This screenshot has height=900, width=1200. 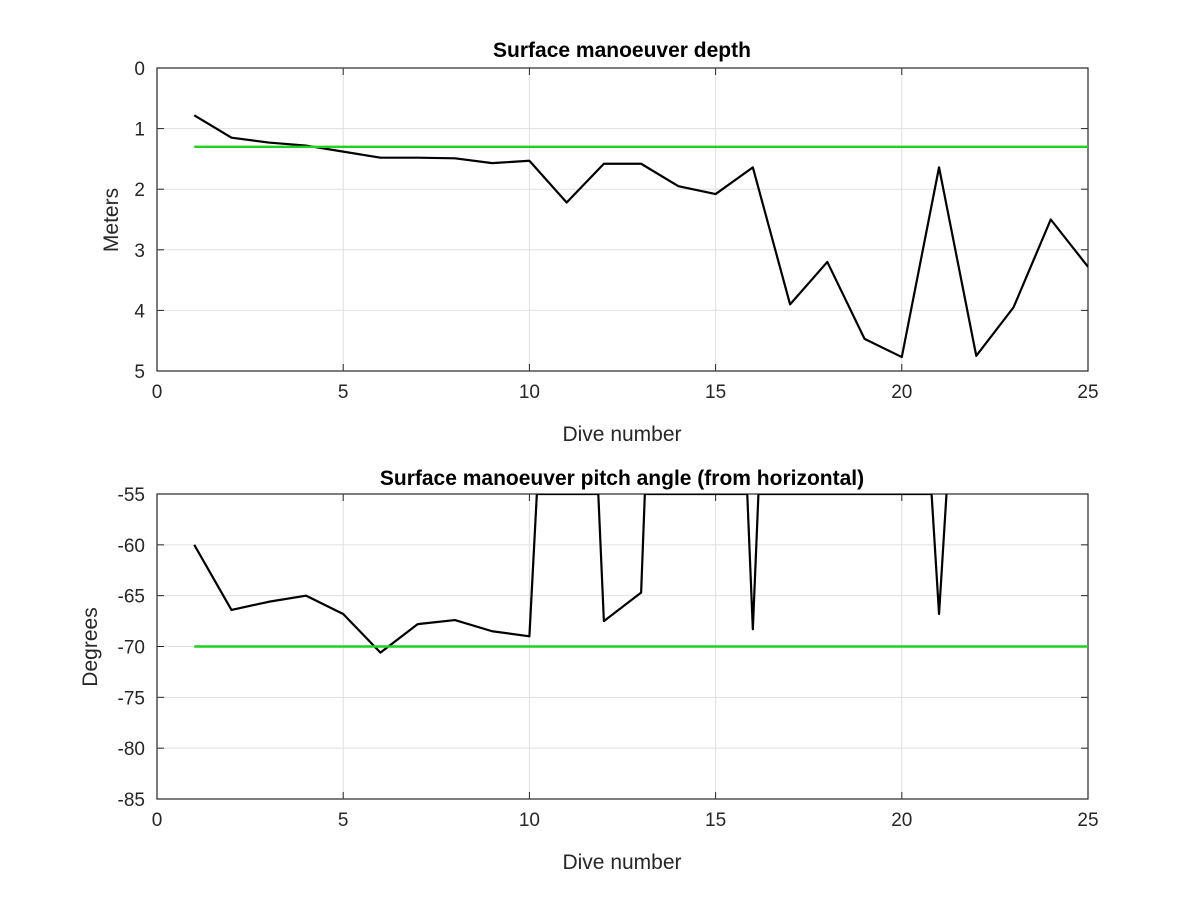 What do you see at coordinates (139, 251) in the screenshot?
I see `y-tick-label: 3` at bounding box center [139, 251].